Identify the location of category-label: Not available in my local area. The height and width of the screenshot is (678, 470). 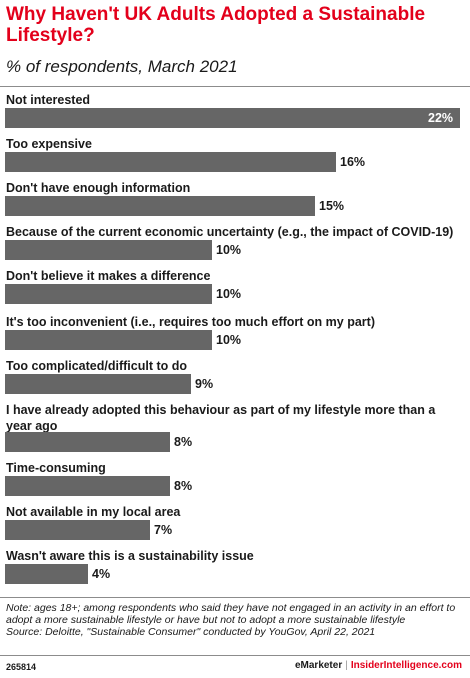
(93, 512).